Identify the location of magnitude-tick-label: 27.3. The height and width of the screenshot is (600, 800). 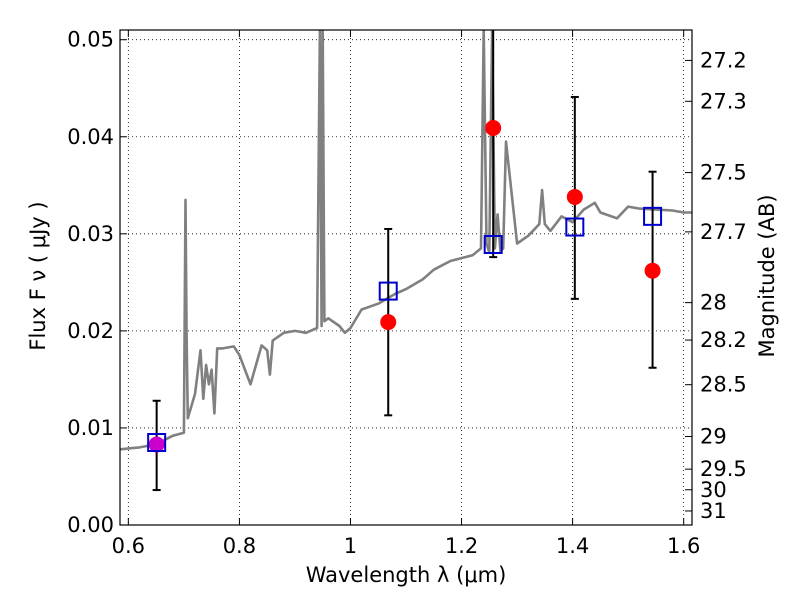
(723, 101).